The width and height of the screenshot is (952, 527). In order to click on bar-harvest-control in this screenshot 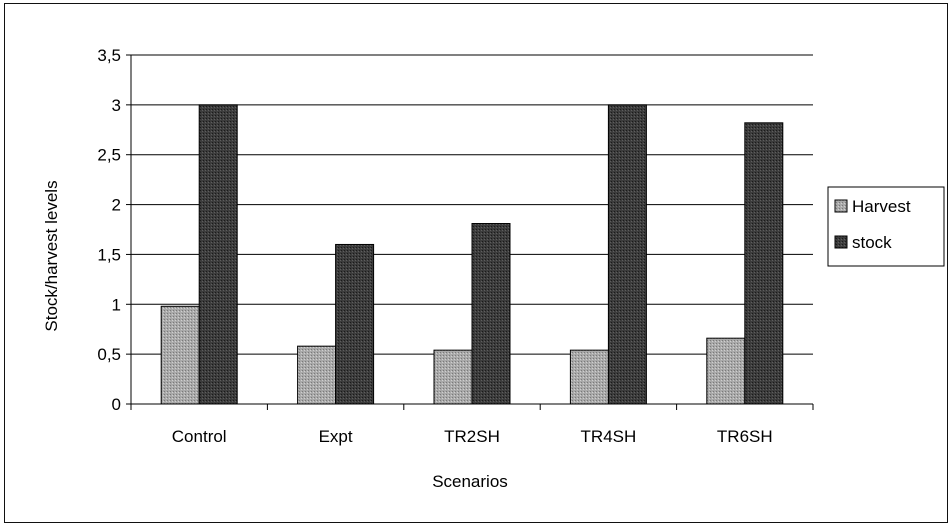, I will do `click(180, 355)`.